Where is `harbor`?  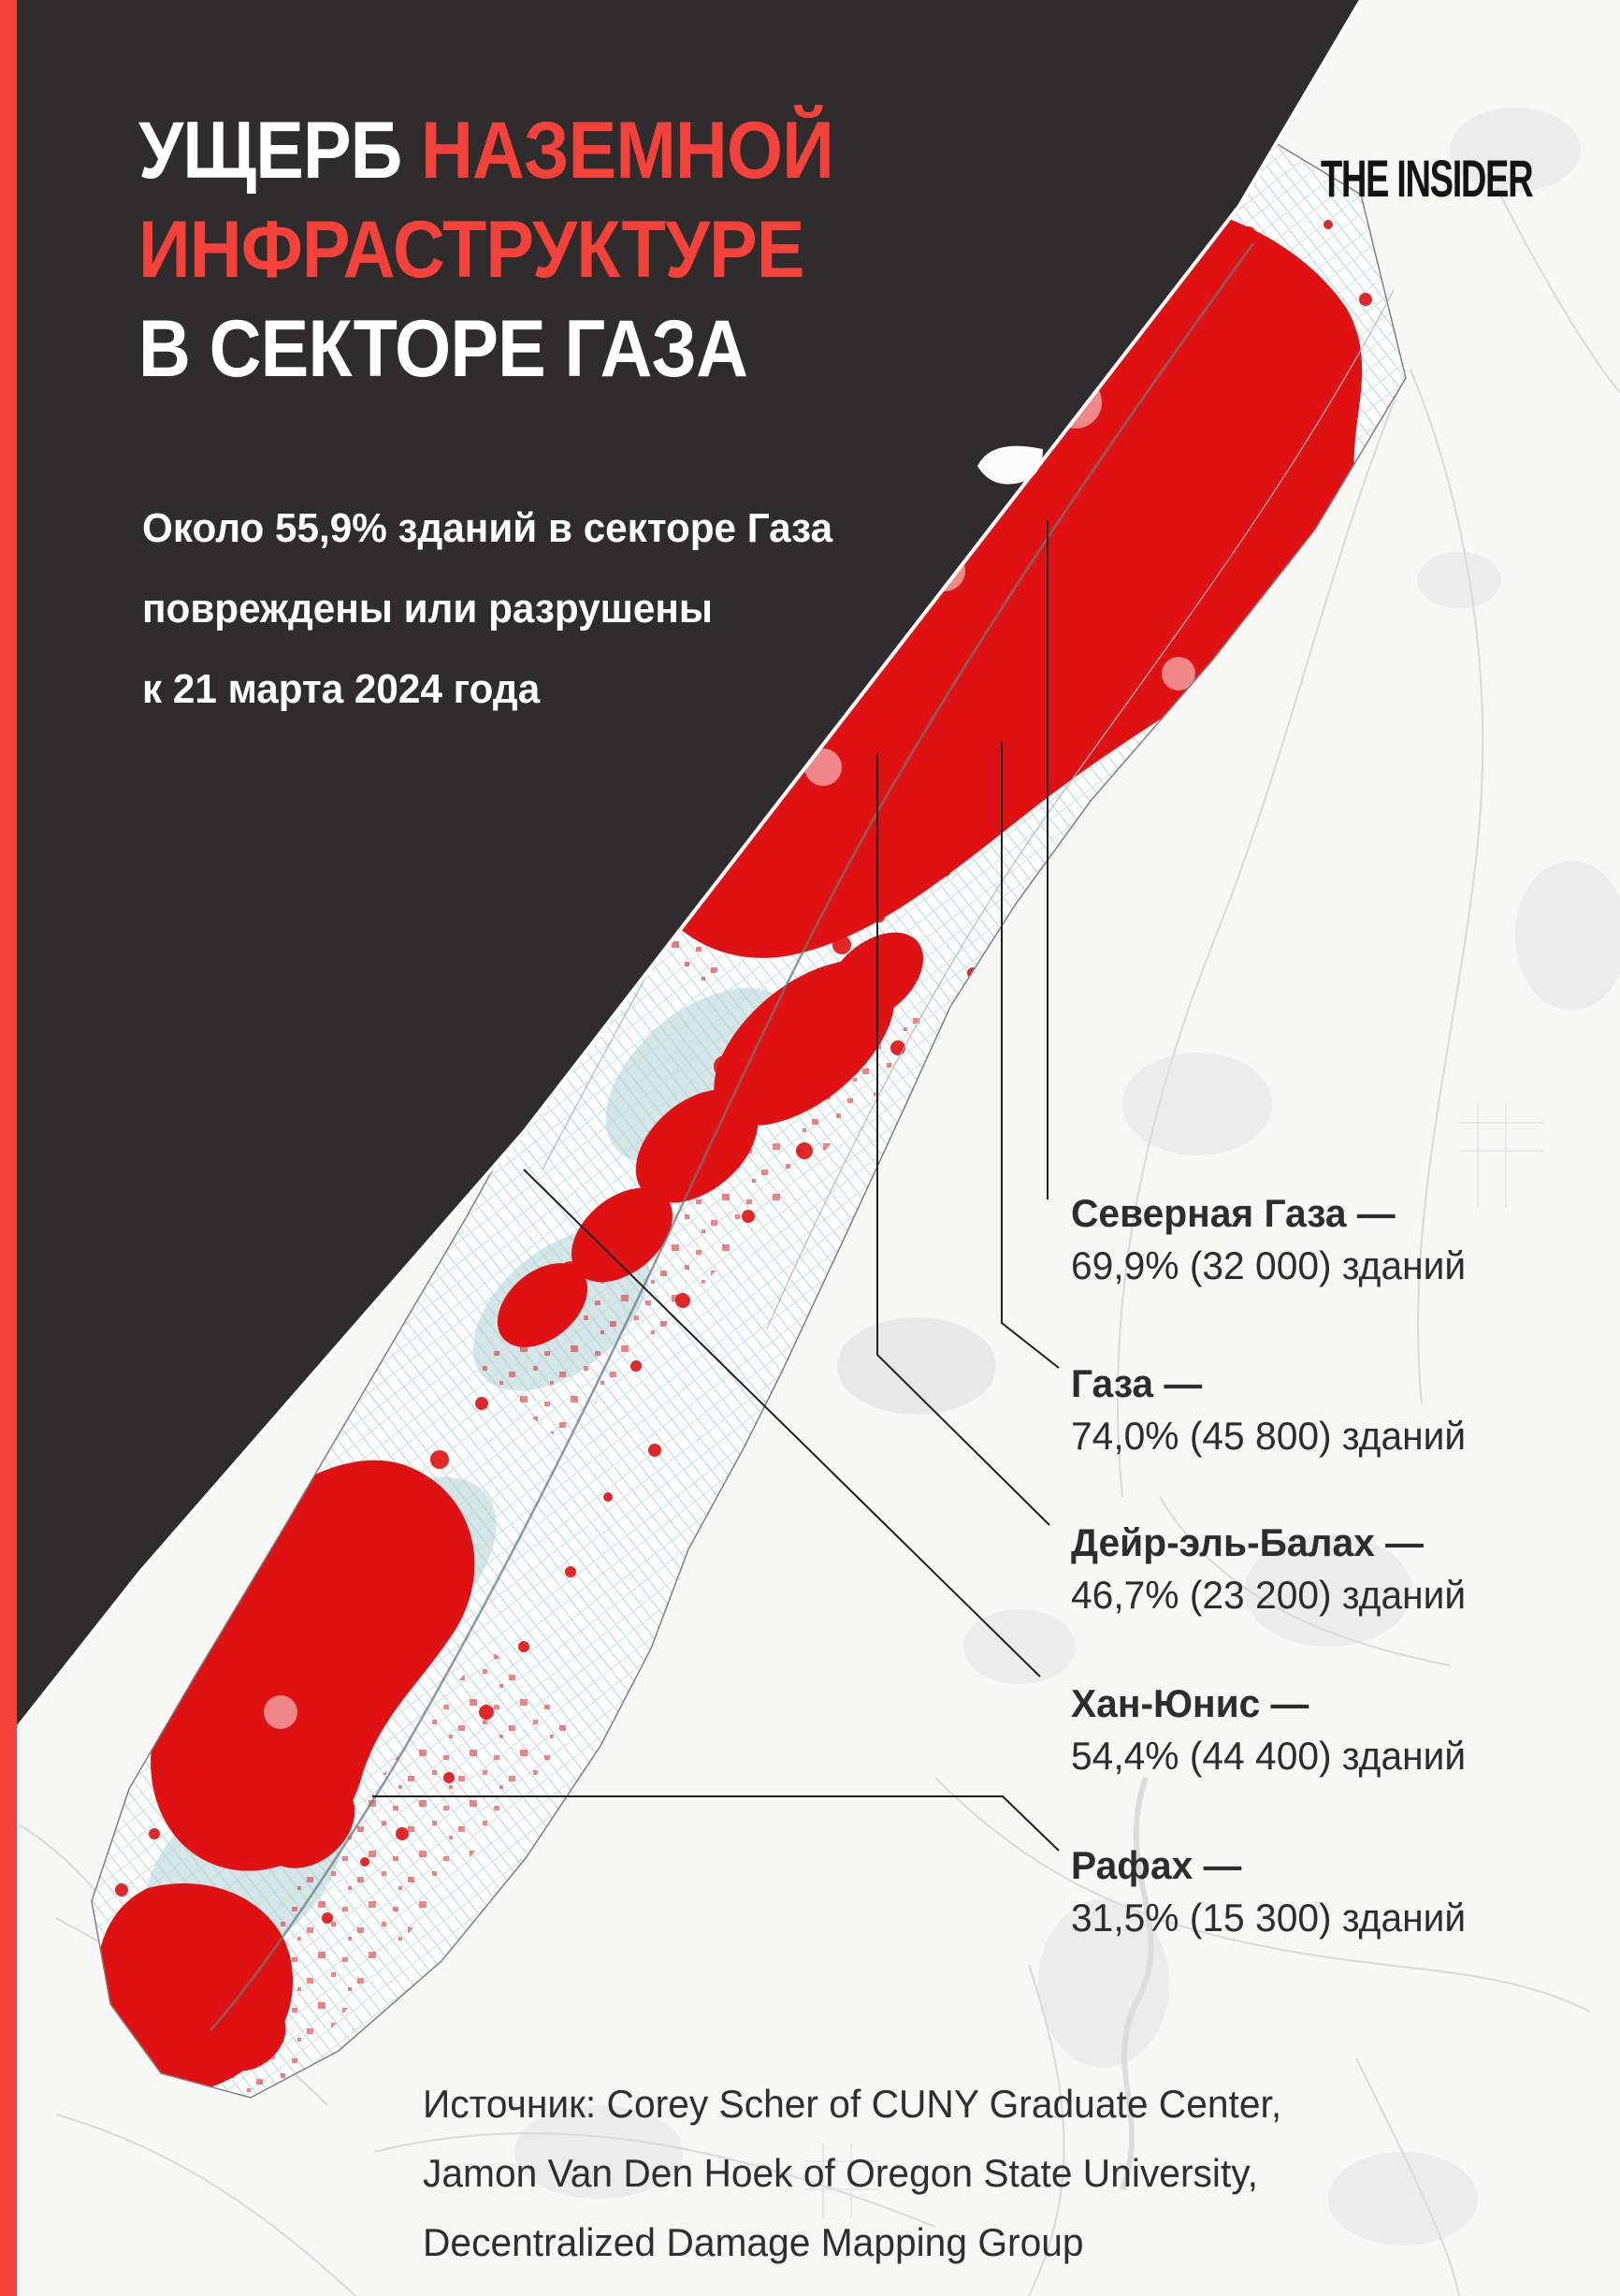 harbor is located at coordinates (1010, 465).